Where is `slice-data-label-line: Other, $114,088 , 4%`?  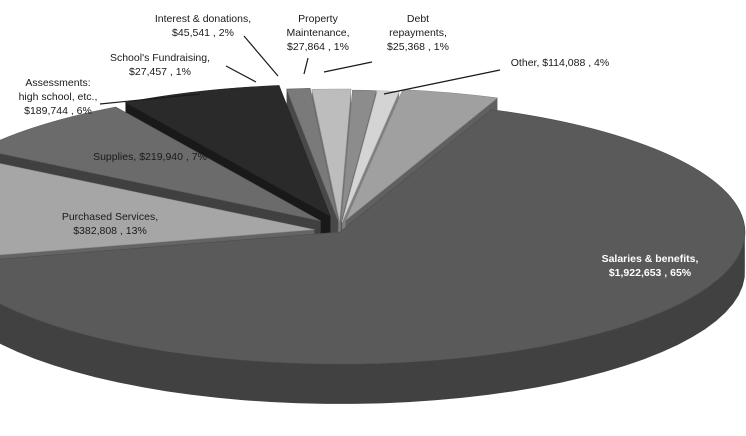 slice-data-label-line: Other, $114,088 , 4% is located at coordinates (560, 63).